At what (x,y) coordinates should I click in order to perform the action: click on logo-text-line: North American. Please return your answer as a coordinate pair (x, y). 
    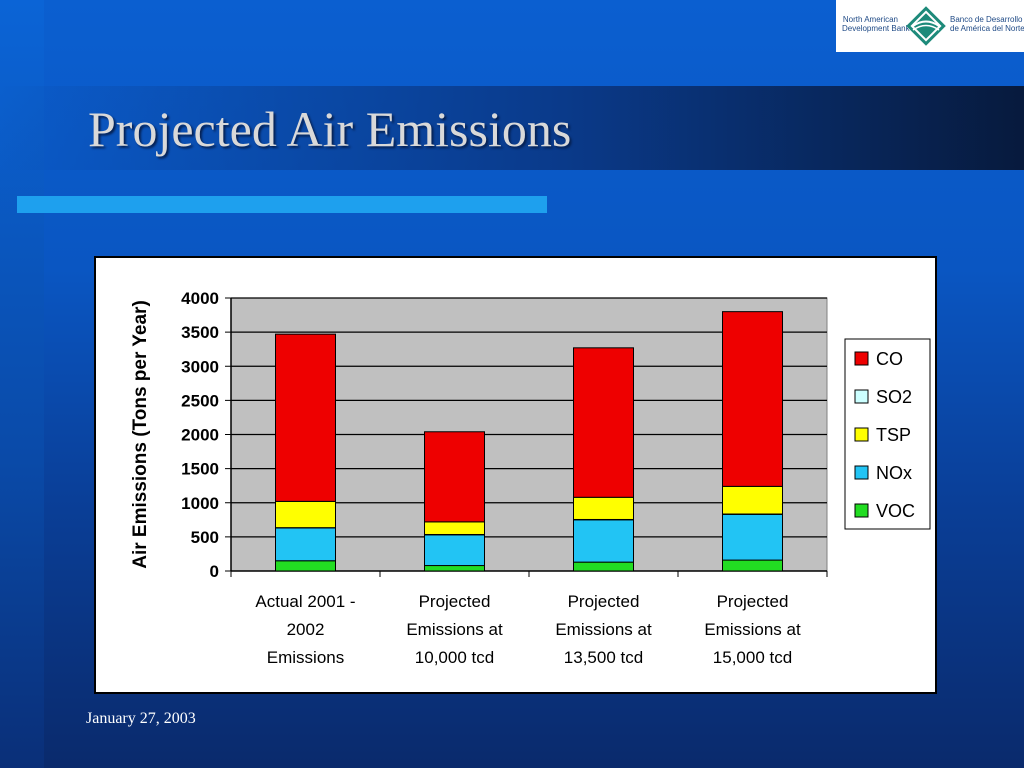
    Looking at the image, I should click on (870, 19).